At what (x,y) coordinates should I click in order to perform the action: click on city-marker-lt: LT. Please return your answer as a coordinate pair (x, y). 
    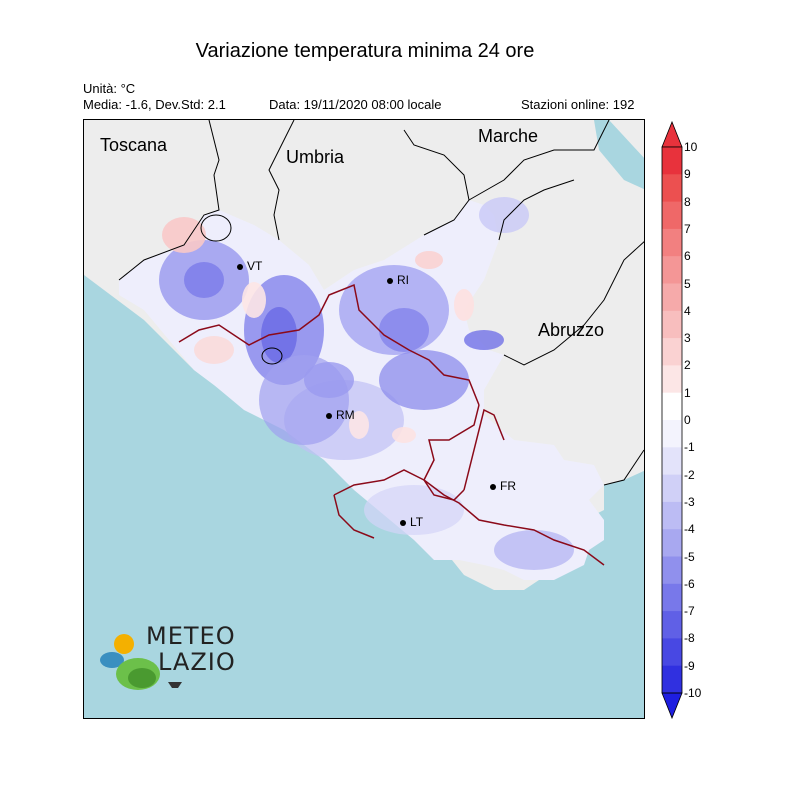
    Looking at the image, I should click on (411, 522).